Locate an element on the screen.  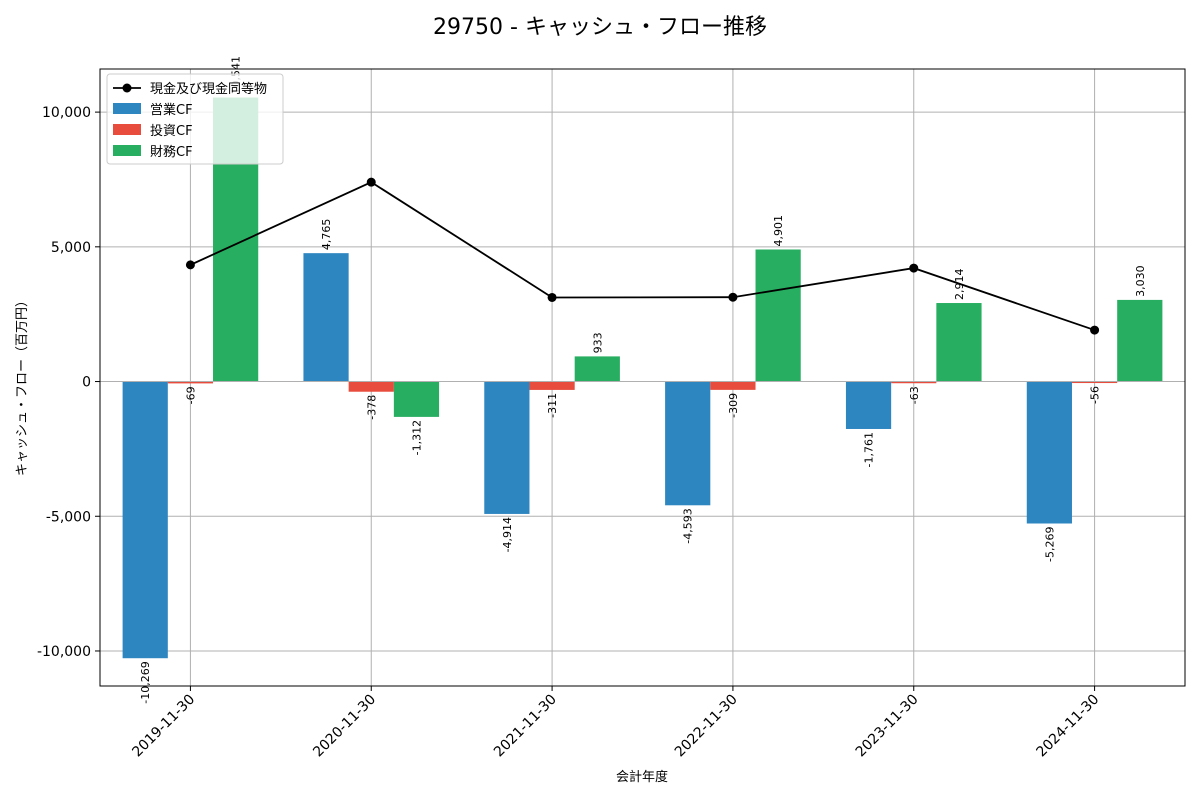
legend-label: 財務CF is located at coordinates (171, 152).